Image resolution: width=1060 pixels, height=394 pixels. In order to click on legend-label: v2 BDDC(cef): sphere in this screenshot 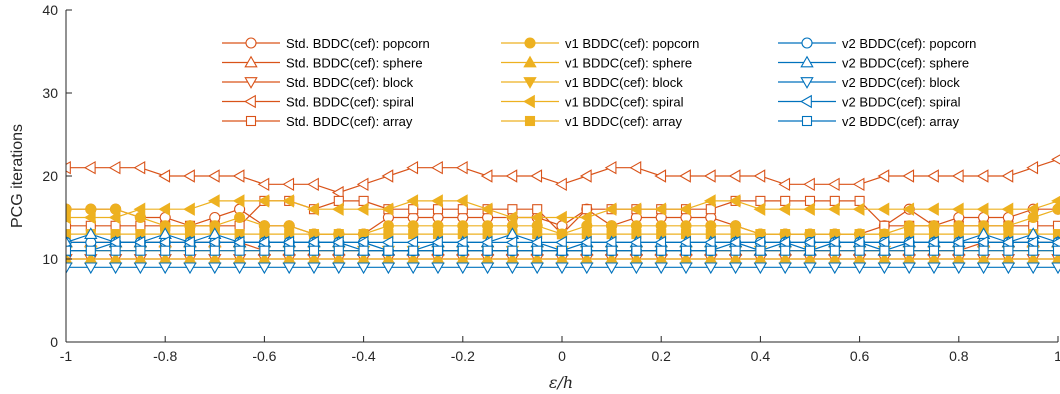, I will do `click(905, 63)`.